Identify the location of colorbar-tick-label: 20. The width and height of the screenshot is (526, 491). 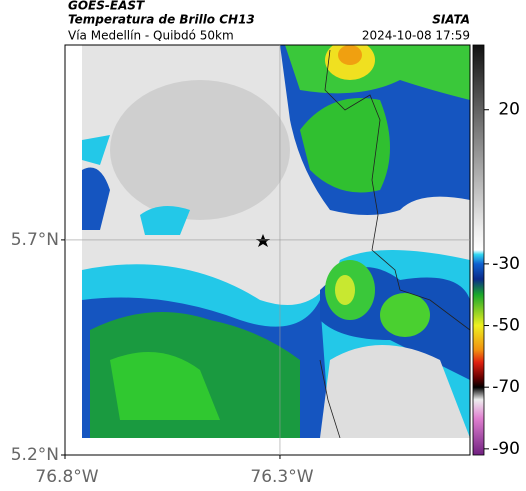
(509, 110).